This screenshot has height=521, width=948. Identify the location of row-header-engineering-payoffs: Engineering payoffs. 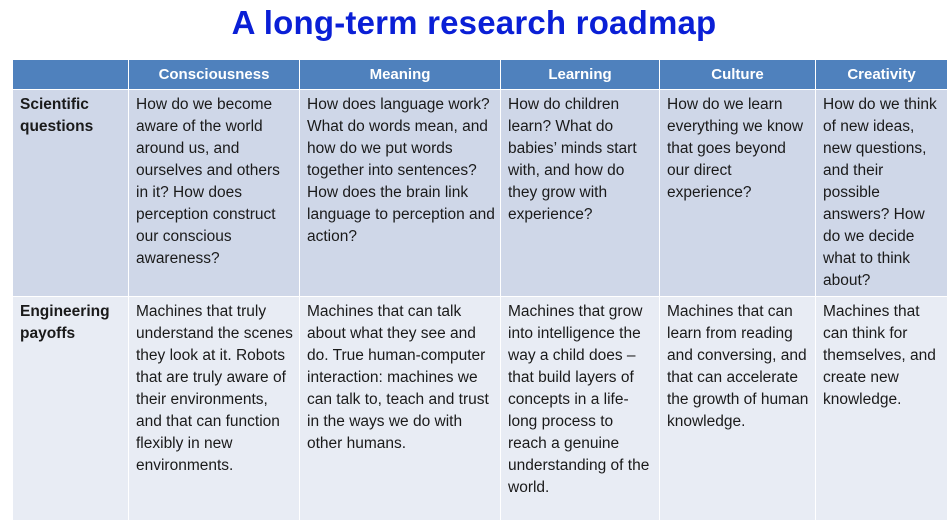
(70, 408).